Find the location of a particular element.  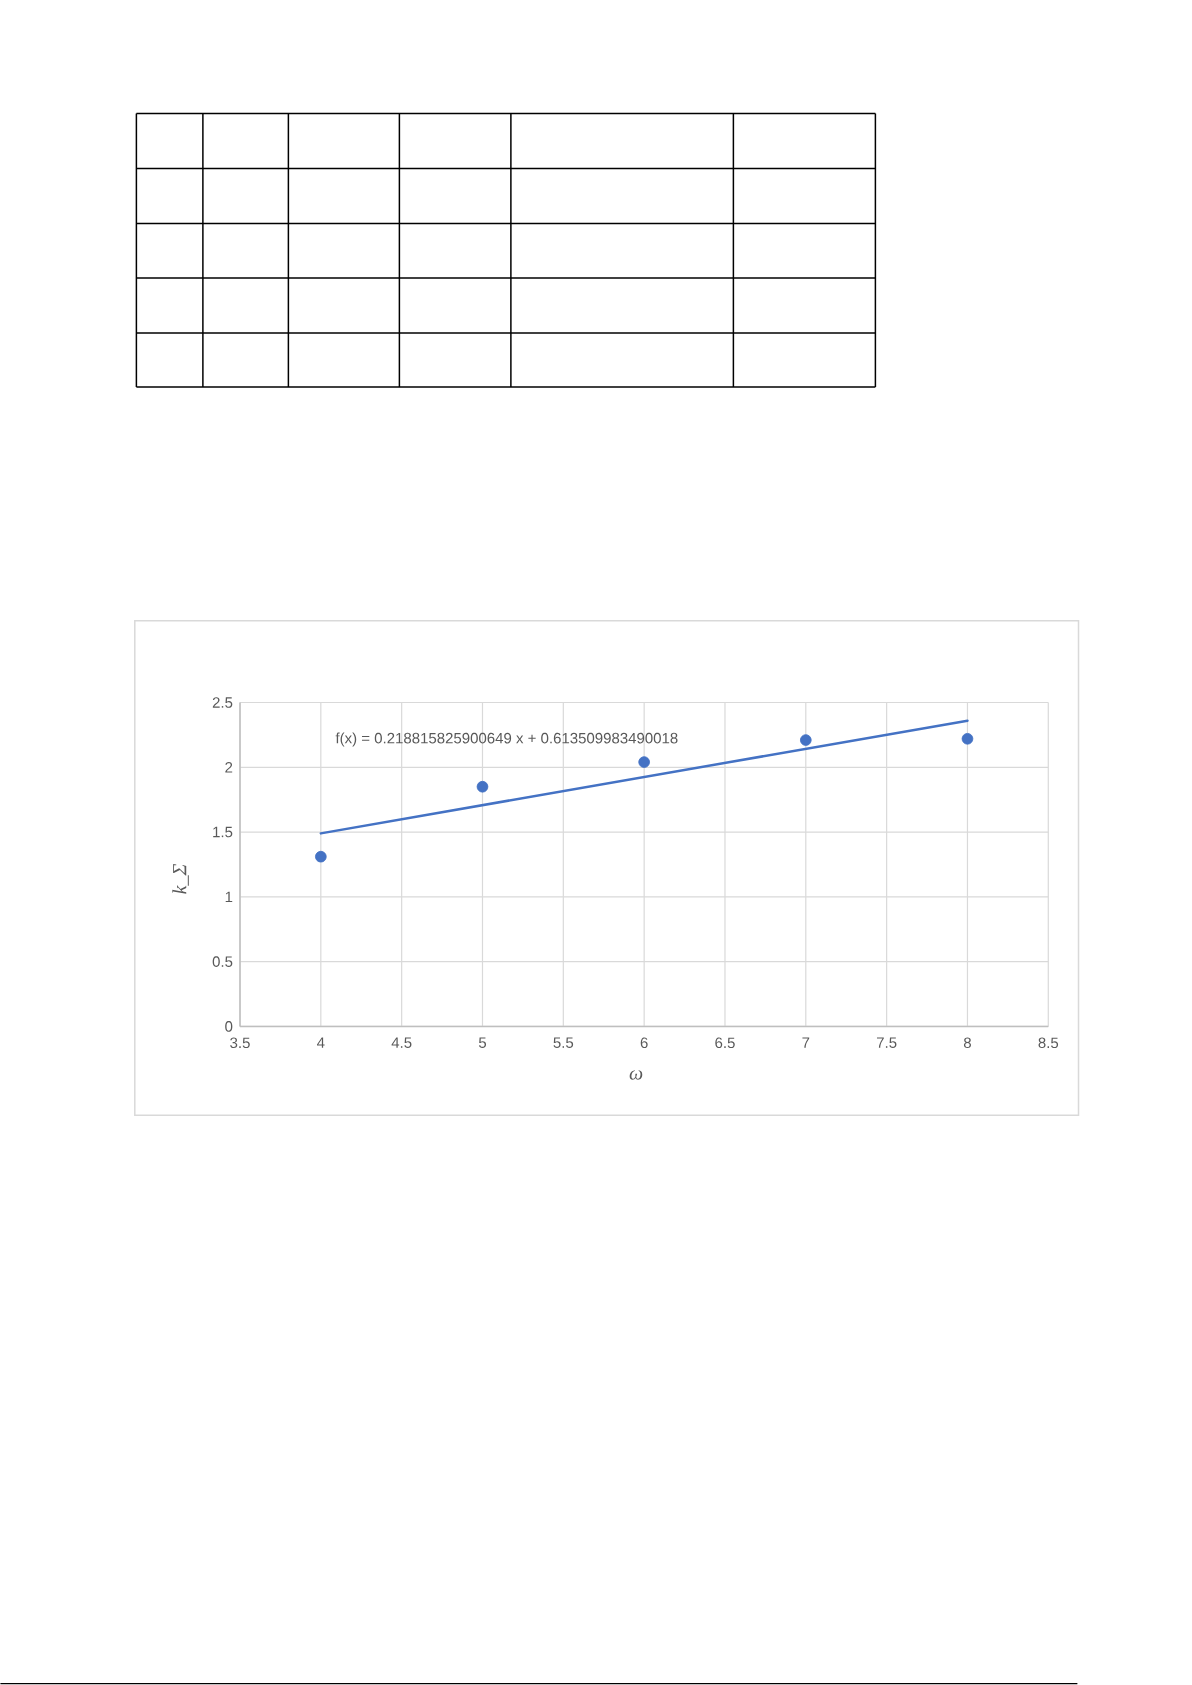

x-tick-label: 8.5 is located at coordinates (1048, 1043).